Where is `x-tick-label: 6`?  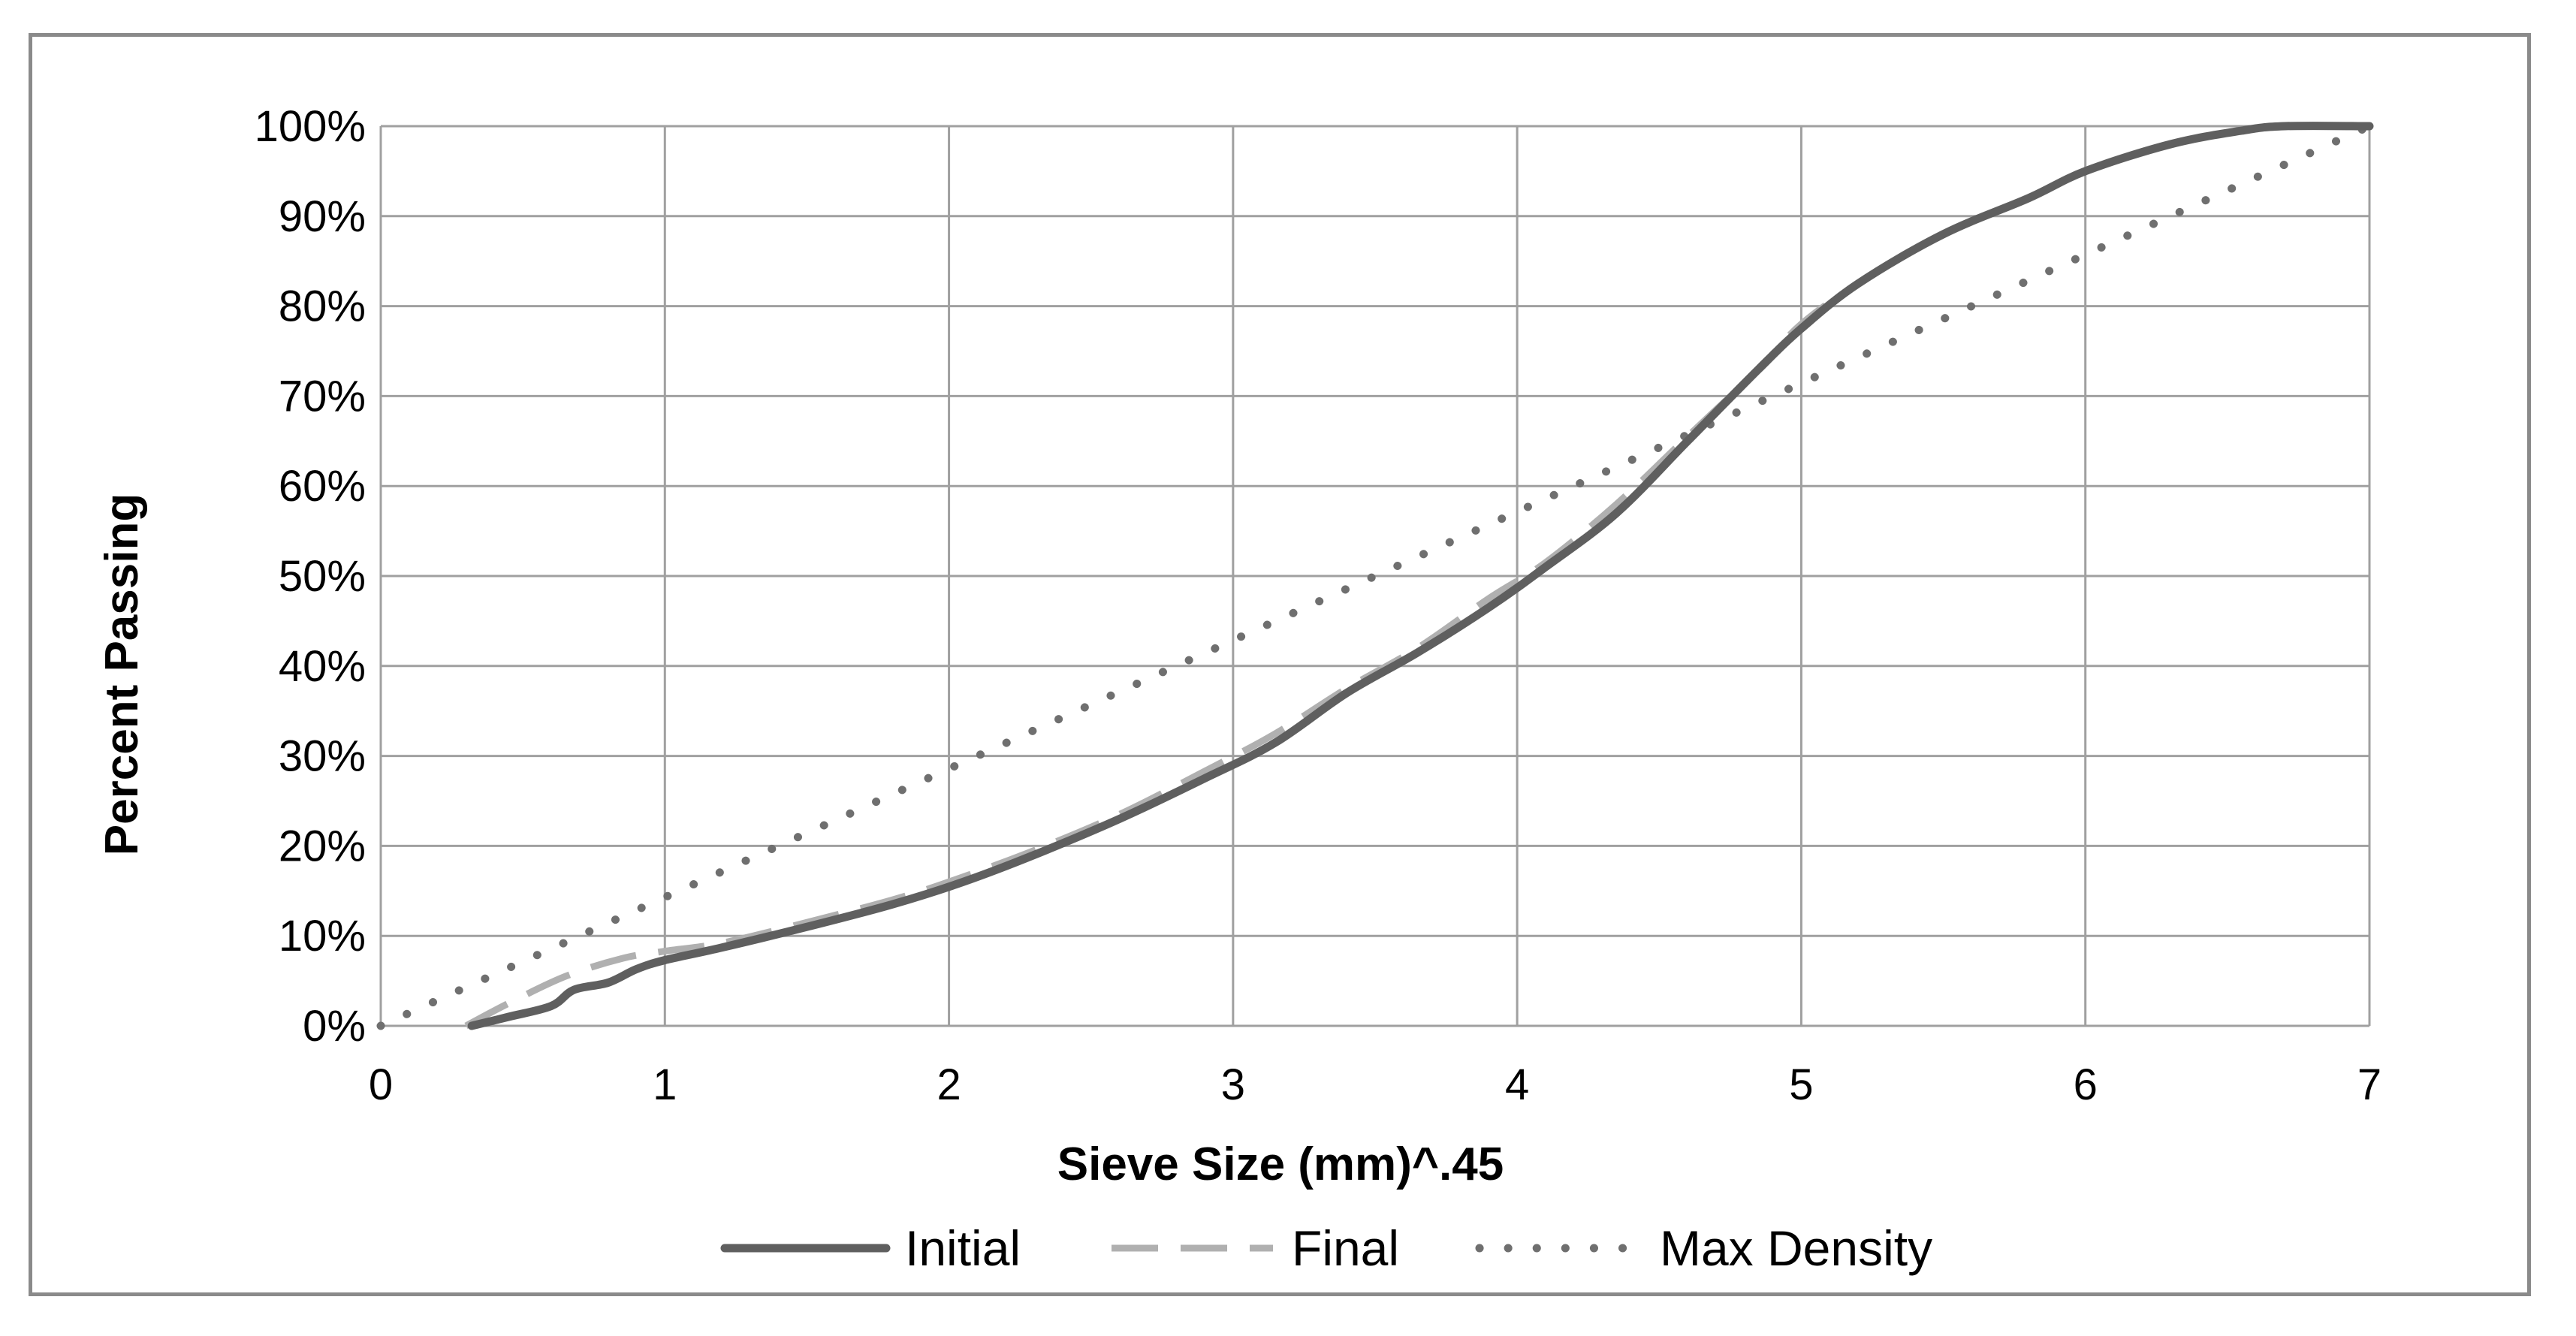
x-tick-label: 6 is located at coordinates (2086, 1084).